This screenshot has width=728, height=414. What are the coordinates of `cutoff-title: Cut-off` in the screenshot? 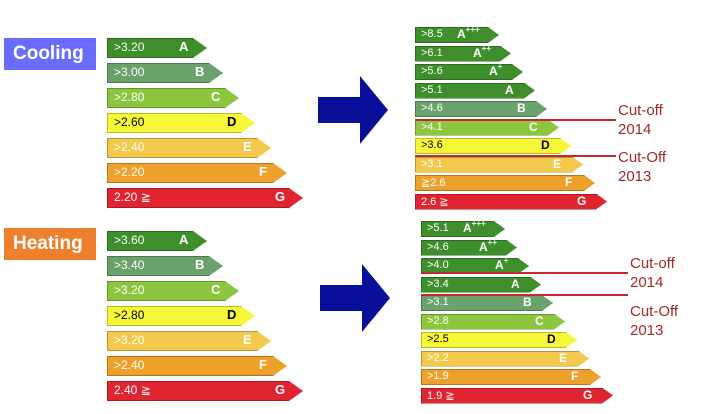 It's located at (640, 110).